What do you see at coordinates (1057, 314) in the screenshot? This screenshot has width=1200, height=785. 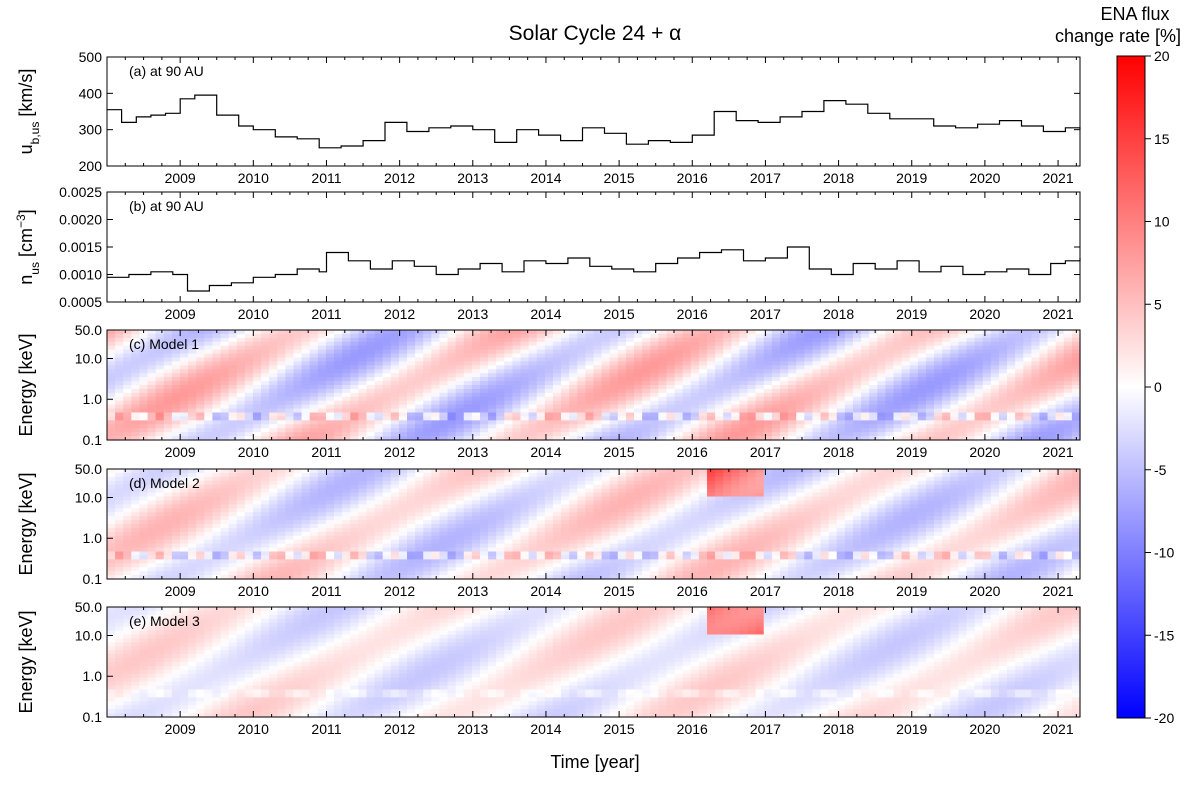 I see `x-tick-label: 2021` at bounding box center [1057, 314].